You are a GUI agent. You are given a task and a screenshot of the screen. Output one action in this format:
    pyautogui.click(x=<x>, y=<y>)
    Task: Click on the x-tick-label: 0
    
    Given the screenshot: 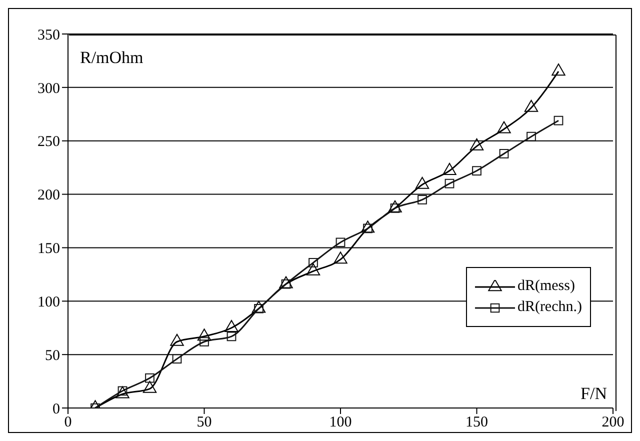 What is the action you would take?
    pyautogui.click(x=68, y=422)
    